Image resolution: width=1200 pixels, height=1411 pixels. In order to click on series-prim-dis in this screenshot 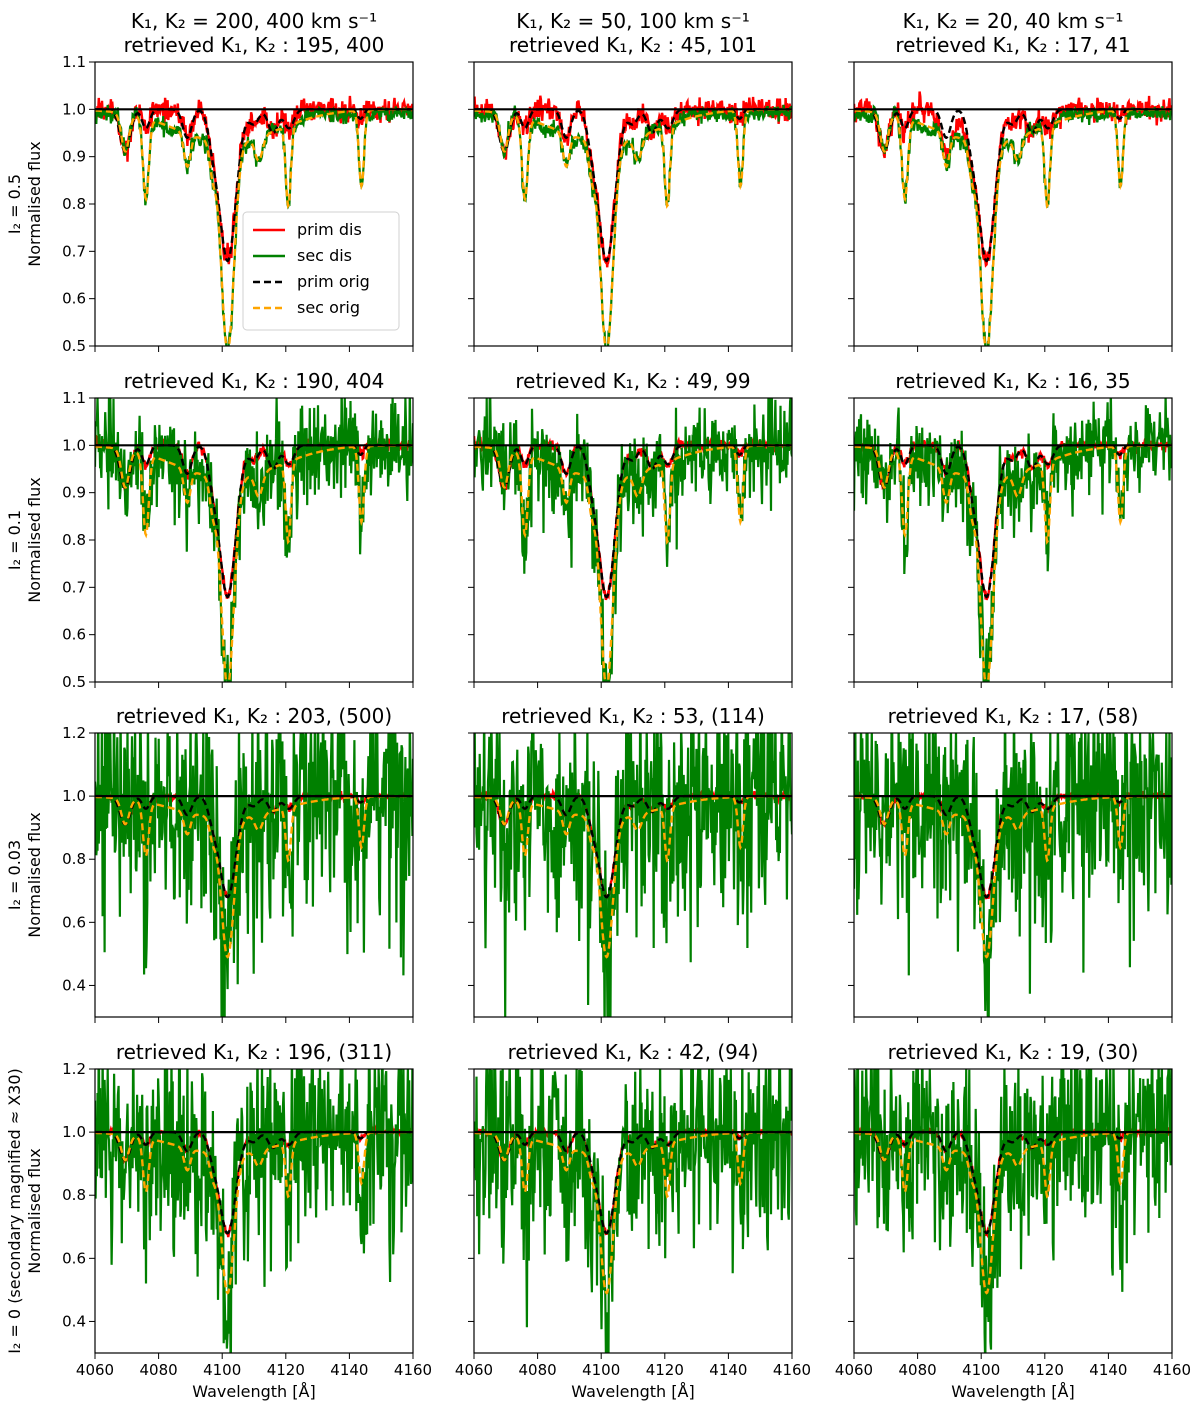, I will do `click(254, 180)`.